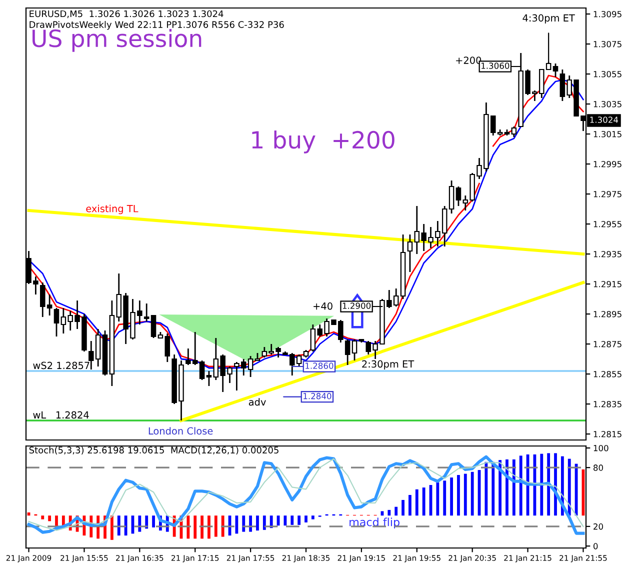 Image resolution: width=625 pixels, height=569 pixels. What do you see at coordinates (598, 526) in the screenshot?
I see `y-tick-label: 20` at bounding box center [598, 526].